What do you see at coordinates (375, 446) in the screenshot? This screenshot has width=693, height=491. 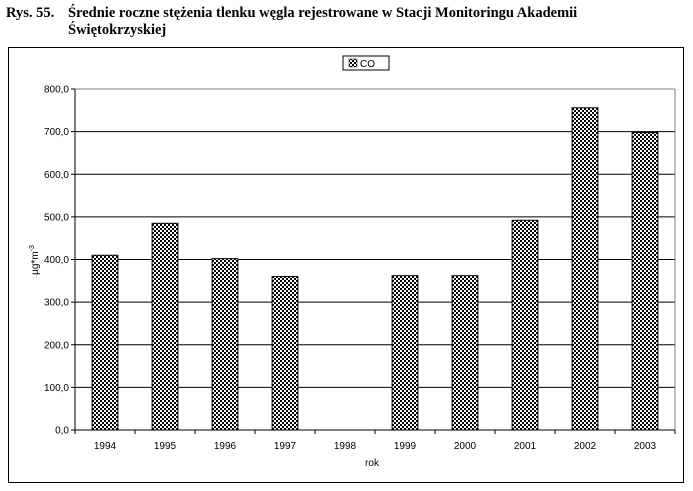 I see `x-tick-labels: 1994 1995 1996 1997 1998 1999 2000 2001 2002 2003` at bounding box center [375, 446].